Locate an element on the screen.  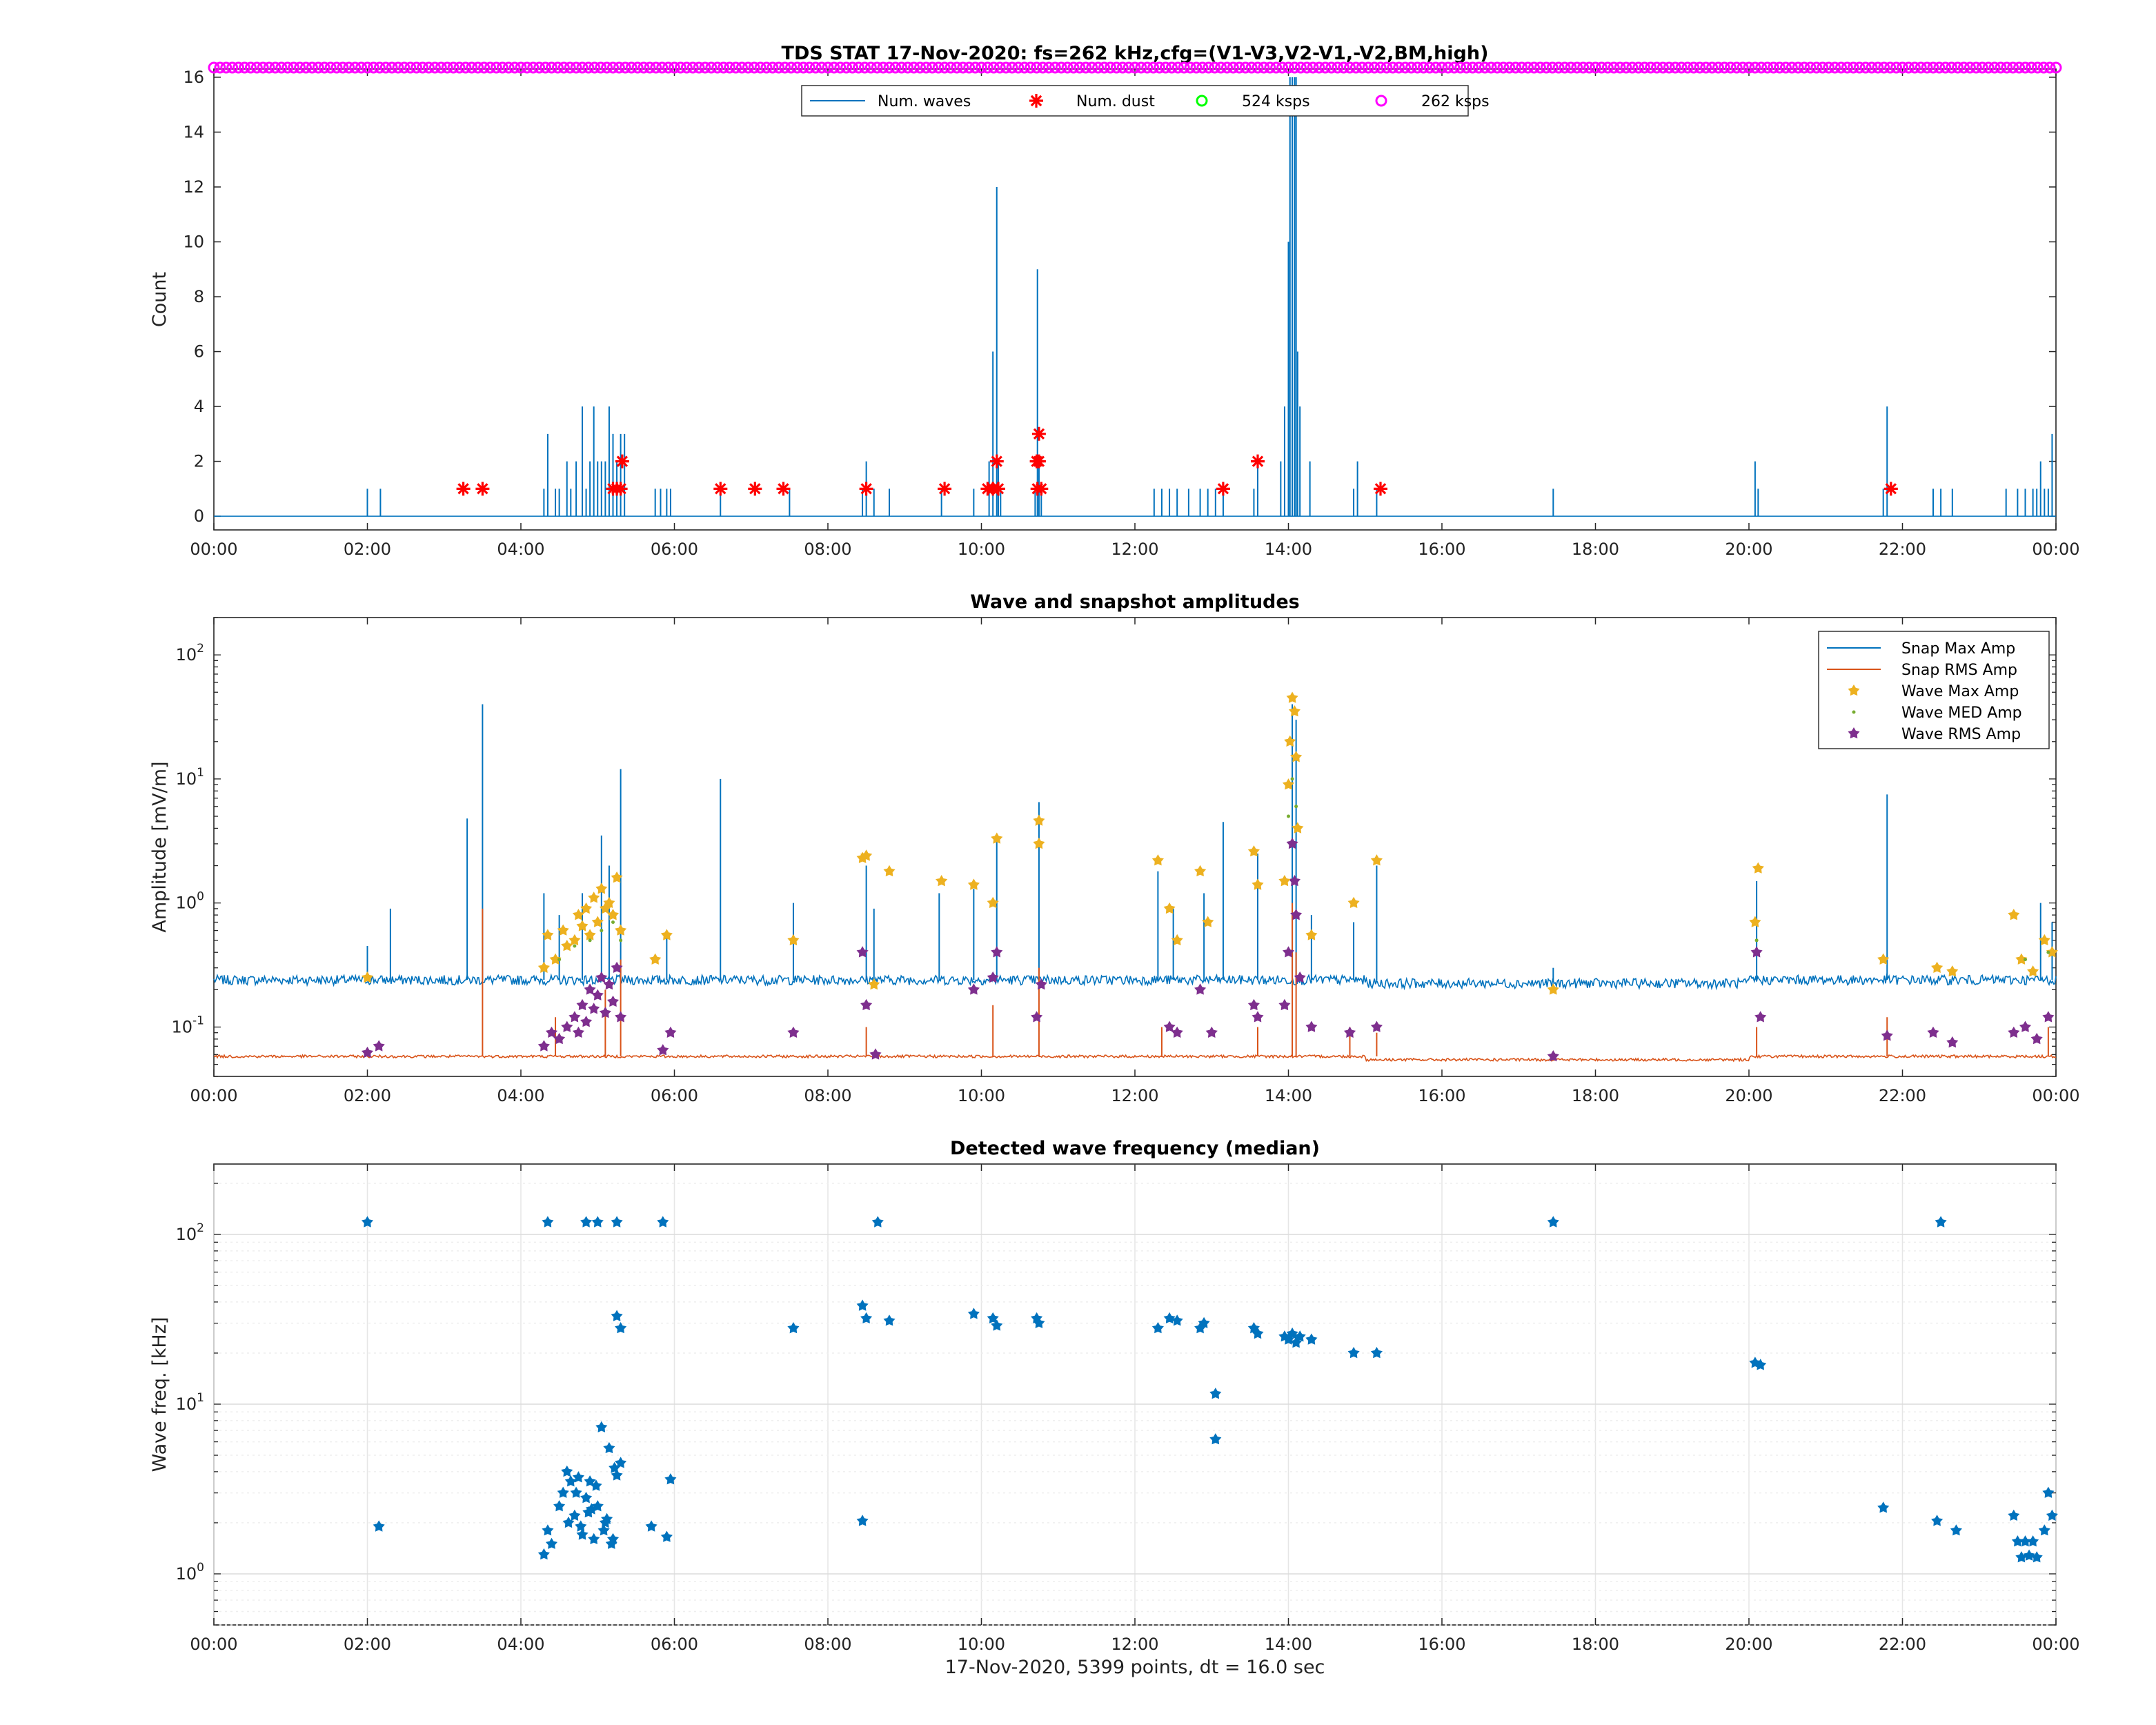
x-tick-label: 20:00 is located at coordinates (1748, 1644).